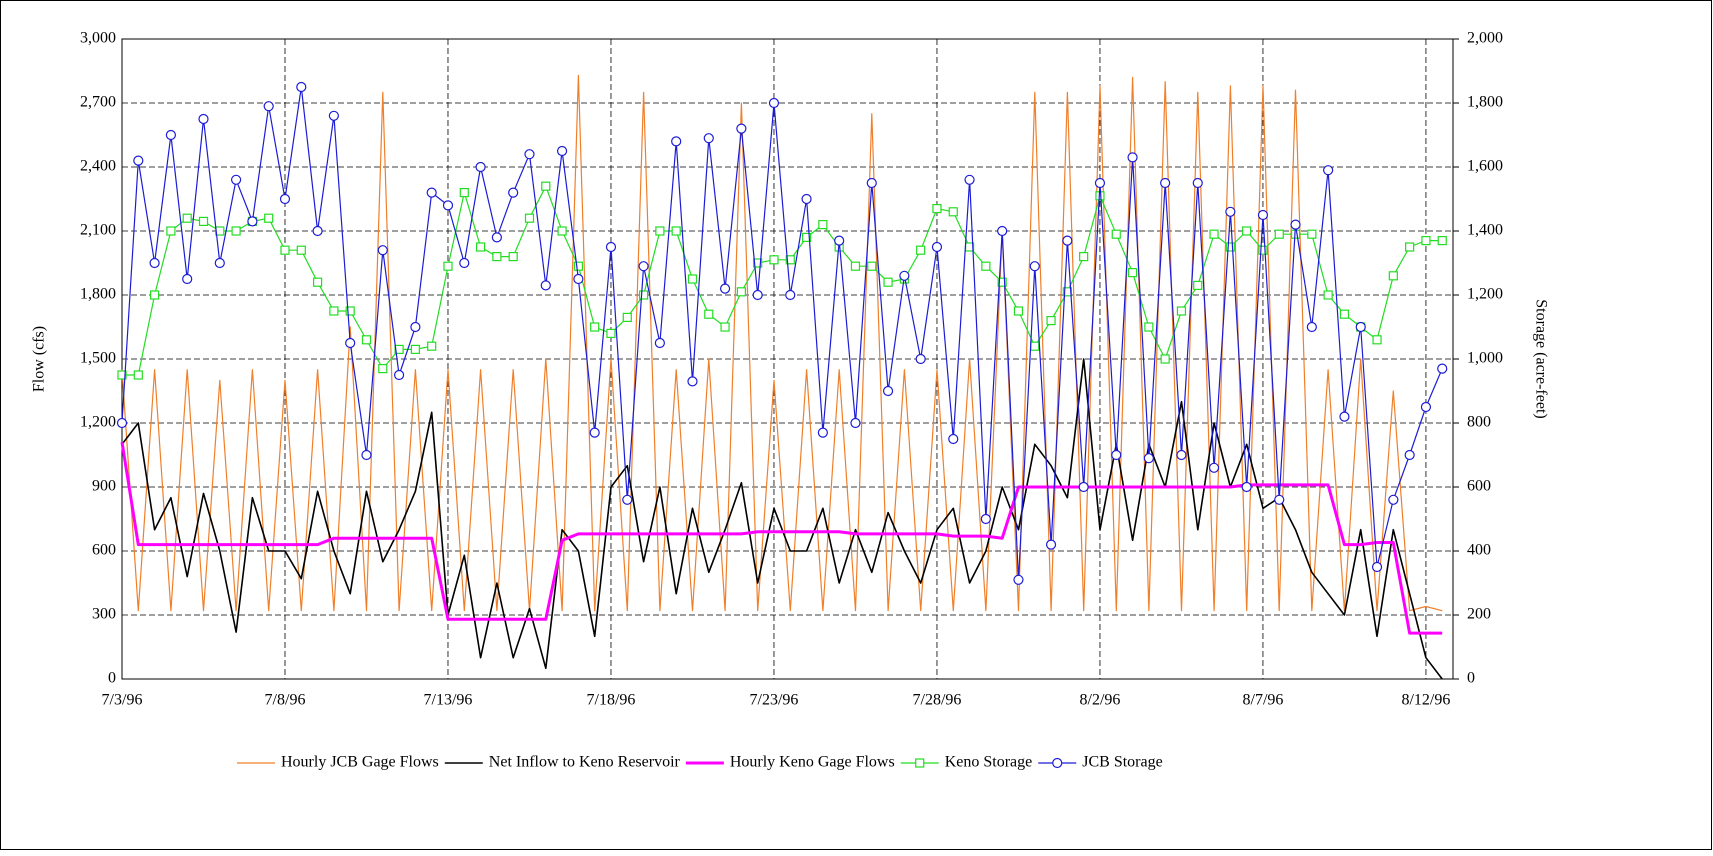 This screenshot has width=1713, height=856. Describe the element at coordinates (98, 294) in the screenshot. I see `y-tick-label: 1,800` at that location.